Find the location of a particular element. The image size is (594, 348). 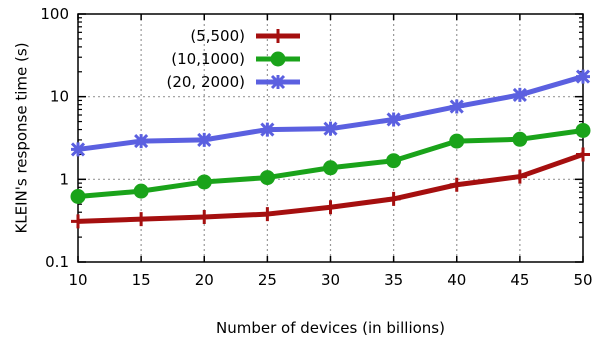

x-tick-label: 35 is located at coordinates (393, 280).